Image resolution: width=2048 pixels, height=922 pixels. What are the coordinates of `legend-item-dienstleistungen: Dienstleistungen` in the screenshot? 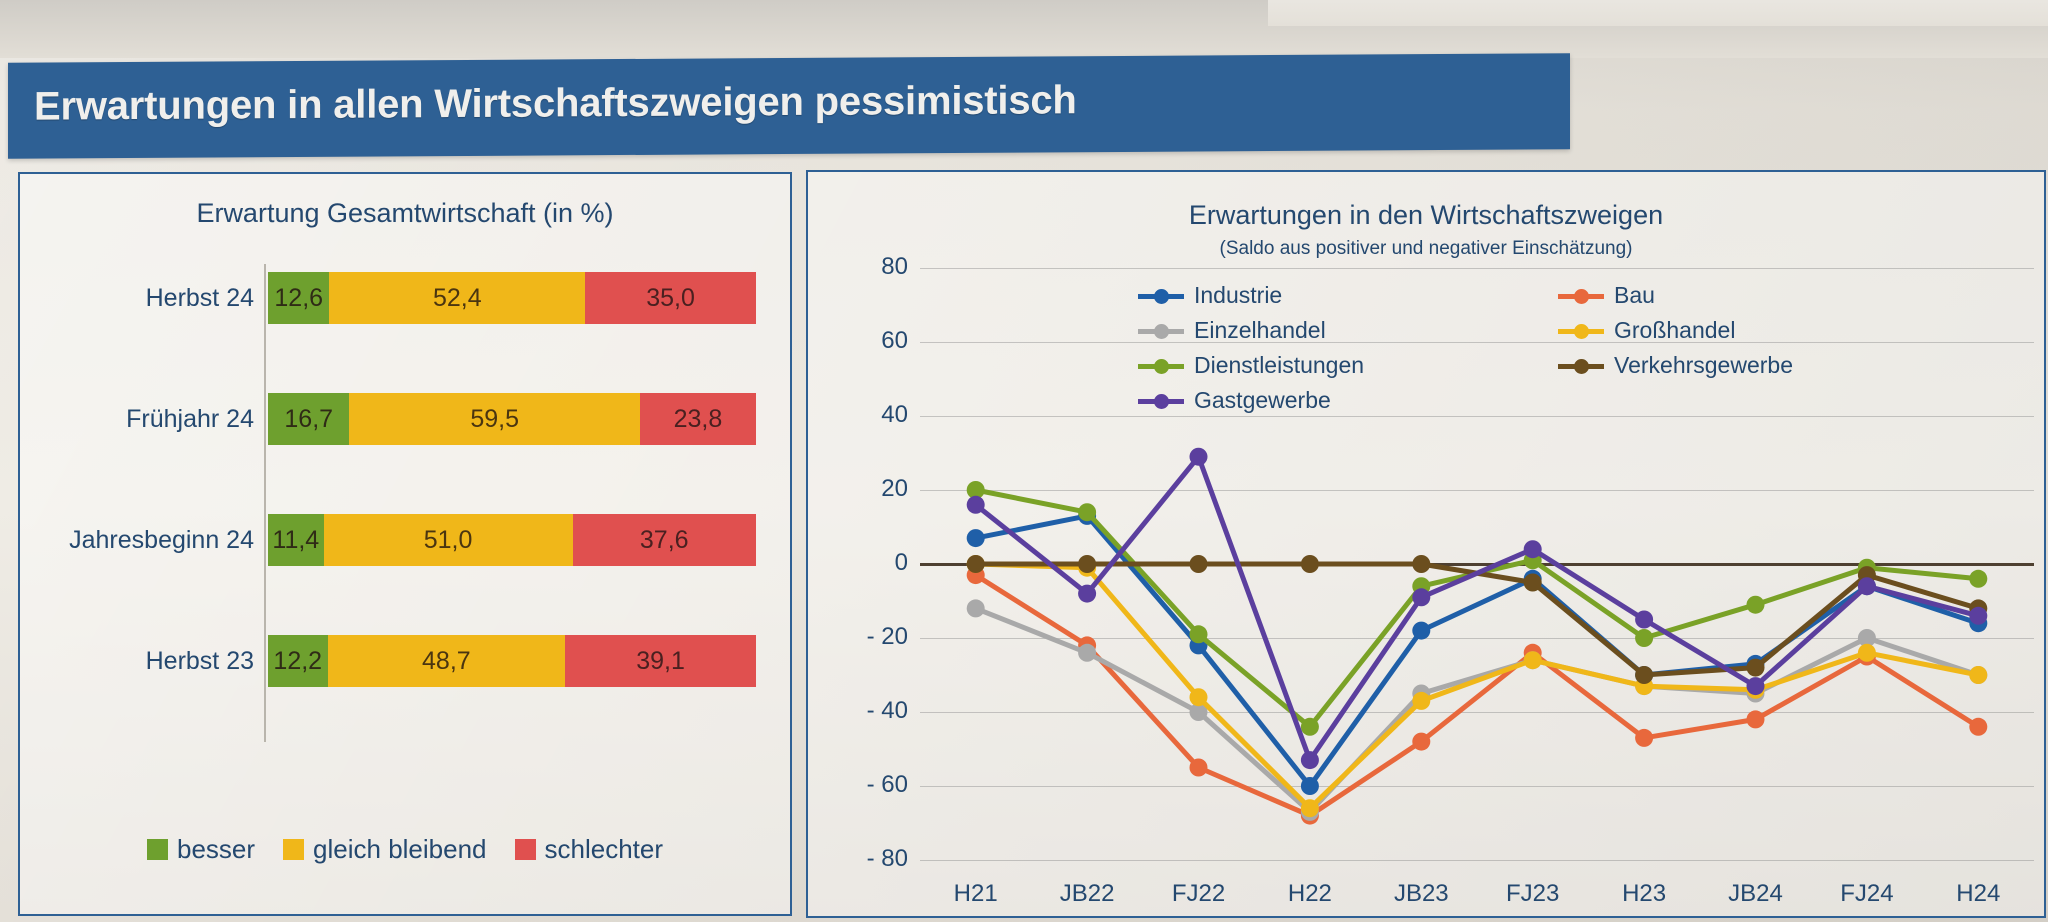 It's located at (1348, 365).